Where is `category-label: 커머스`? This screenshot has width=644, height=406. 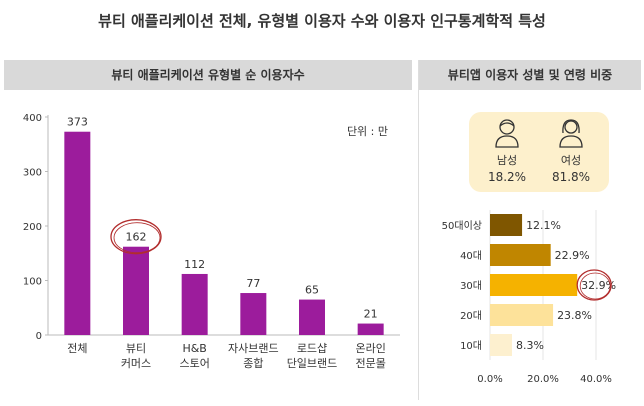
category-label: 커머스 is located at coordinates (136, 363).